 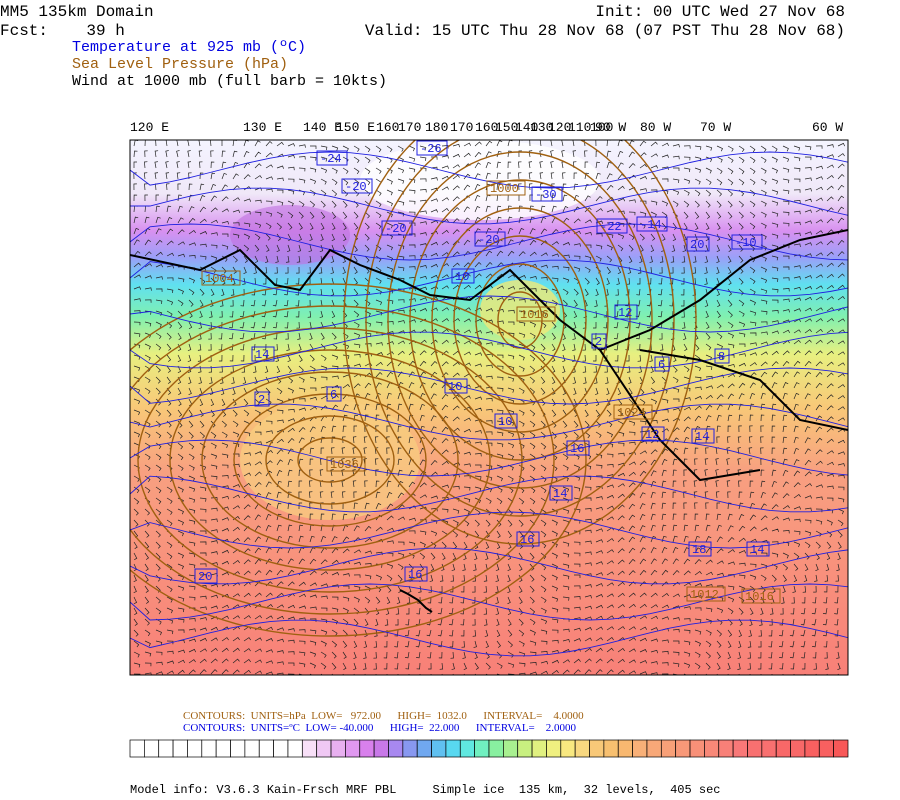 I want to click on longitude-label: 120, so click(x=559, y=127).